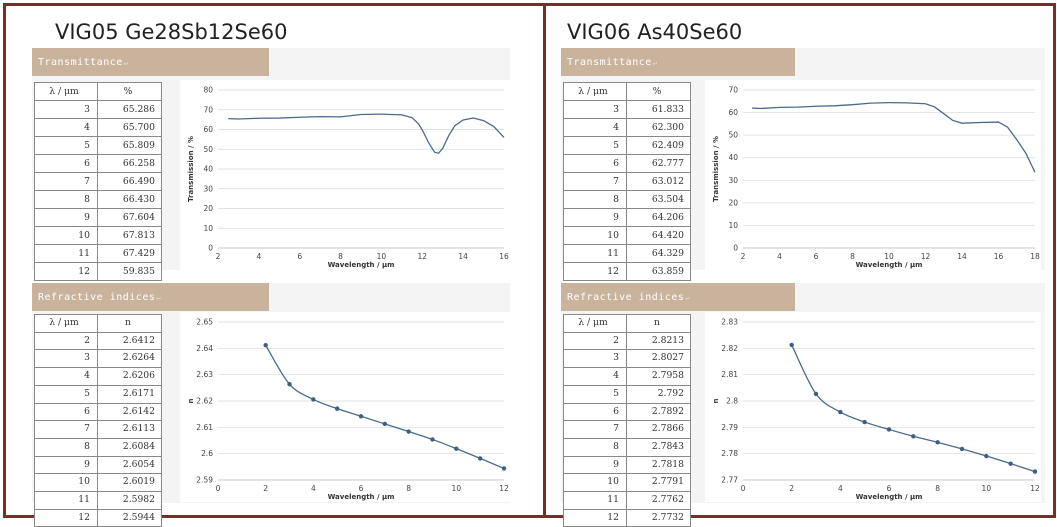  I want to click on y-tick-label: 2.78, so click(729, 453).